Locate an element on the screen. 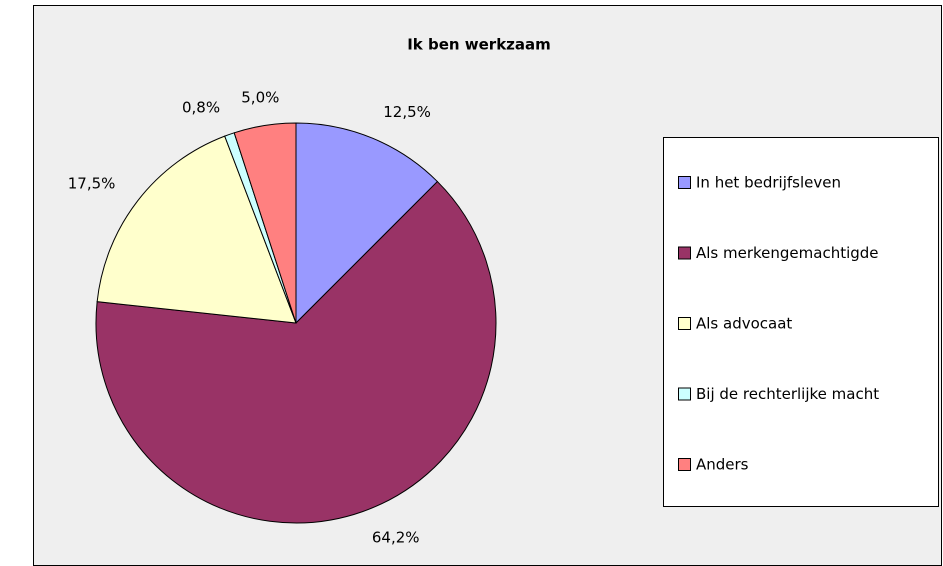 The width and height of the screenshot is (943, 566). data-label: 17,5% is located at coordinates (92, 183).